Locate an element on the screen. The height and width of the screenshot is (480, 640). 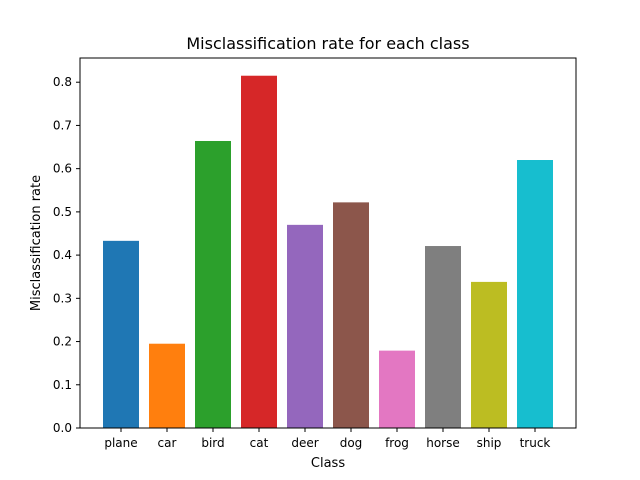
x-tick-label: bird is located at coordinates (212, 443).